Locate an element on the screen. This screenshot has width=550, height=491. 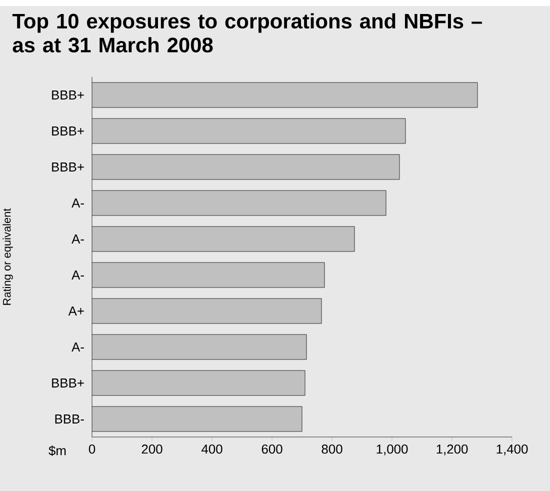
x-tick-label: 600 is located at coordinates (272, 449).